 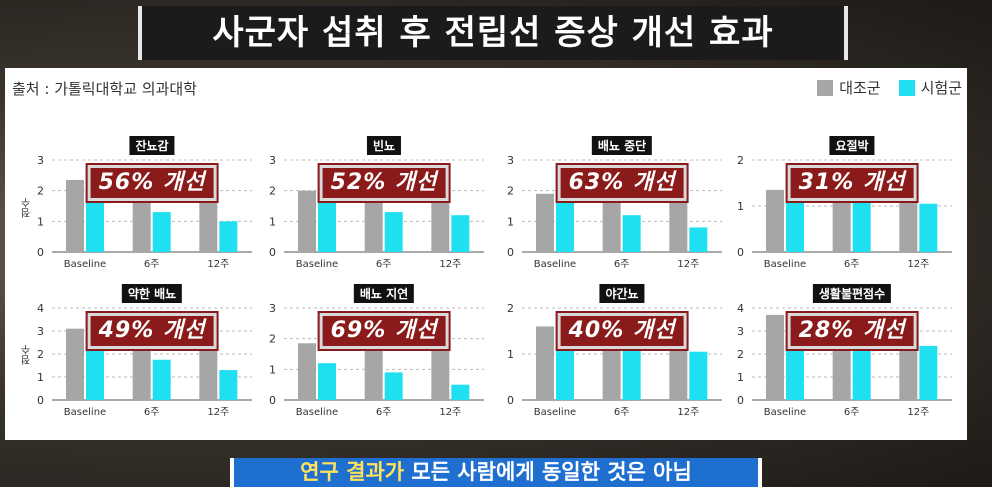 What do you see at coordinates (849, 87) in the screenshot?
I see `legend-item-control: 대조군` at bounding box center [849, 87].